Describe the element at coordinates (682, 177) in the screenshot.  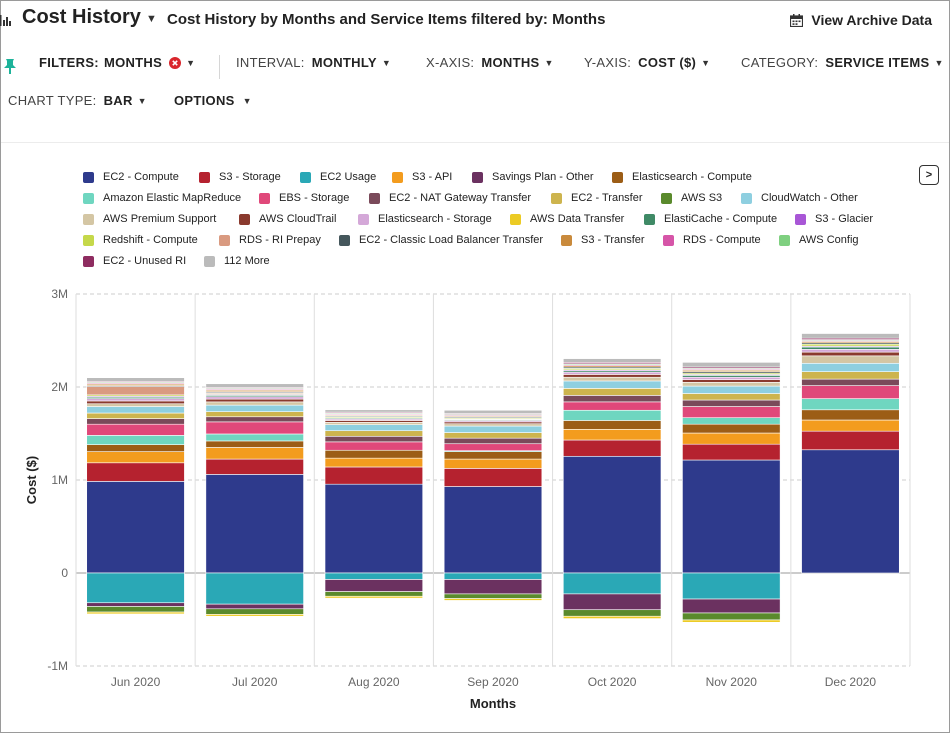
I see `legend-item-elasticsearch-compute: Elasticsearch - Compute` at that location.